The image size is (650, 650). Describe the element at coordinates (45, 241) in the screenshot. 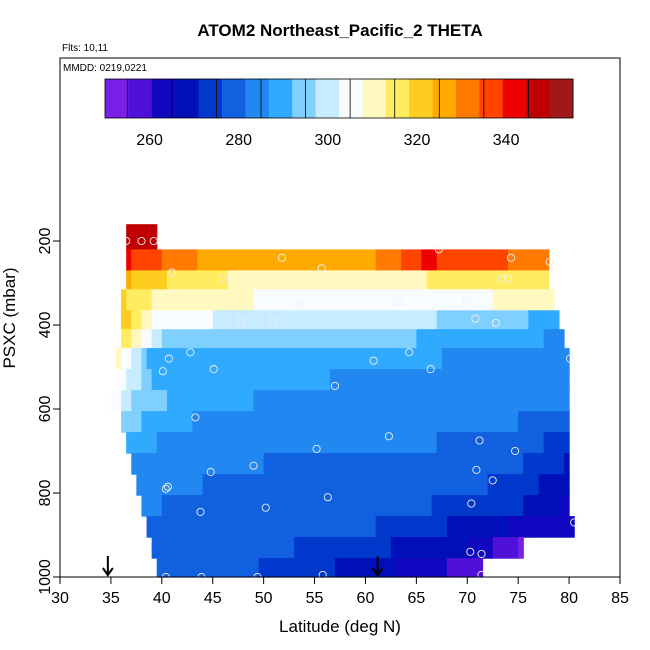

I see `y-tick-label: 200` at that location.